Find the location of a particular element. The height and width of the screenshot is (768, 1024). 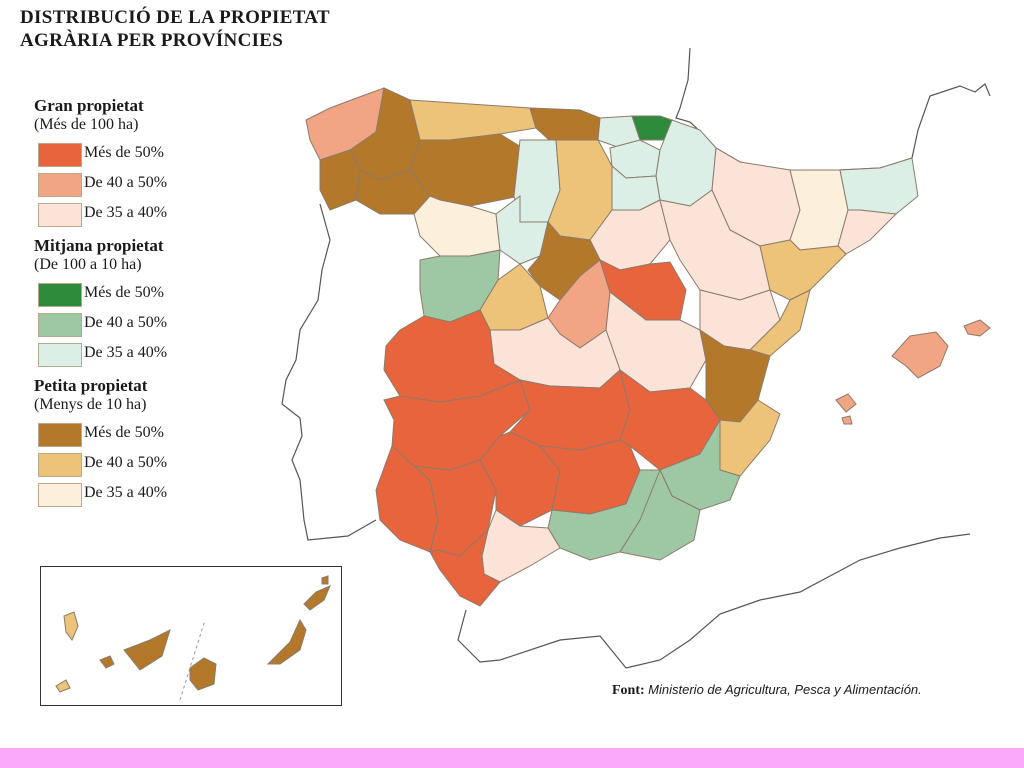

legend-subheading: (Més de 100 ha) is located at coordinates (86, 124).